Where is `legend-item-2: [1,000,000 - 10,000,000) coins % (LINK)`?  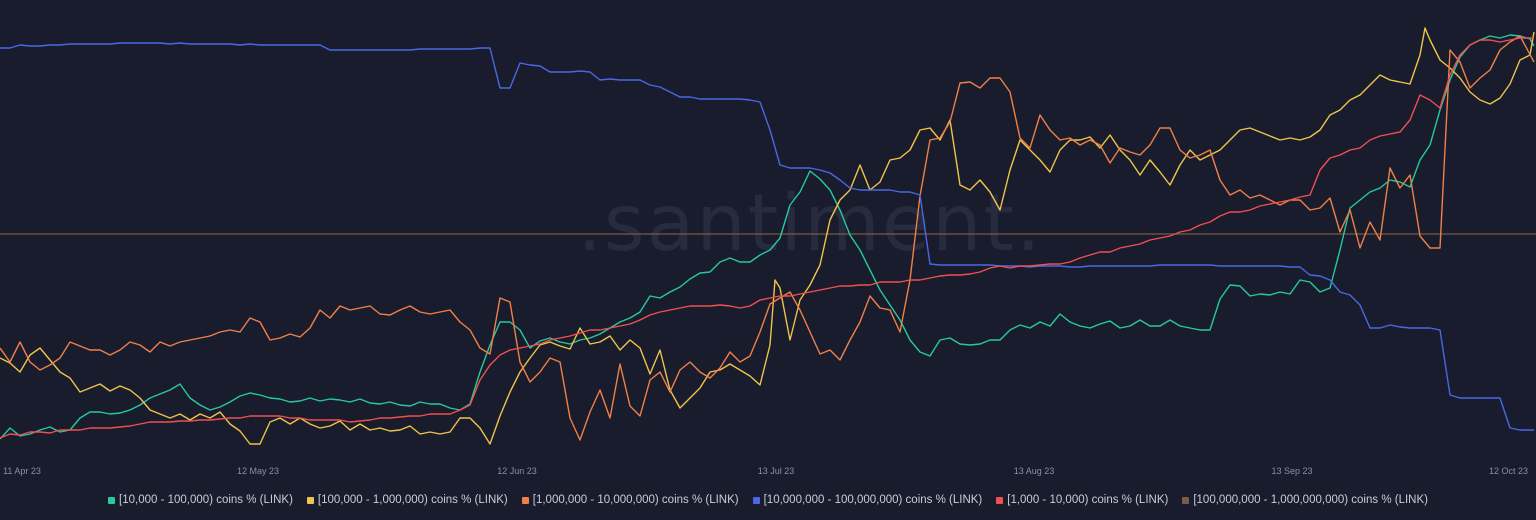 legend-item-2: [1,000,000 - 10,000,000) coins % (LINK) is located at coordinates (630, 500).